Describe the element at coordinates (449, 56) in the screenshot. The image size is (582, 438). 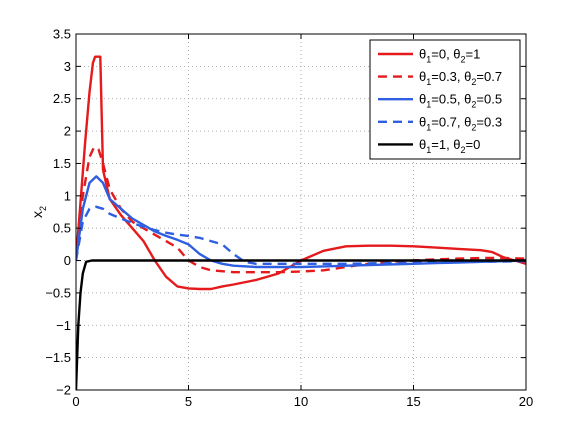
I see `legend-label-1: θ1=0, θ2=1` at that location.